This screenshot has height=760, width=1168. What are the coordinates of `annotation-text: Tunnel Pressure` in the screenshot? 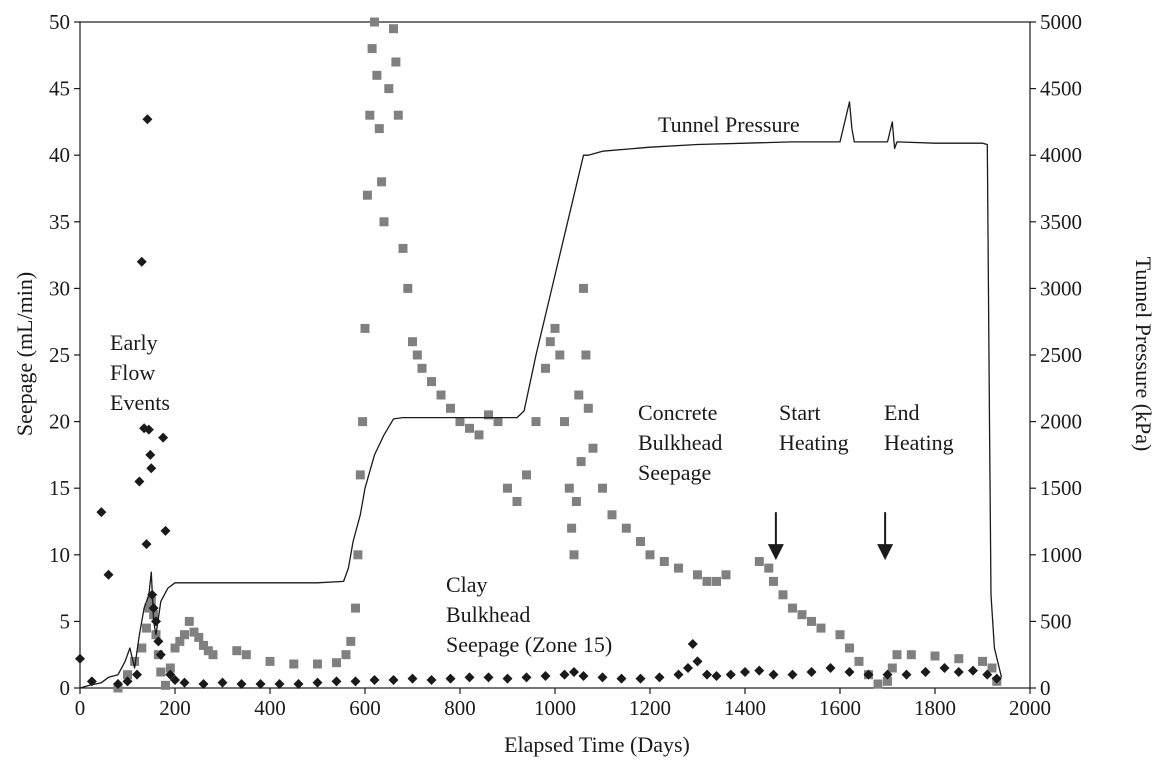 It's located at (729, 124).